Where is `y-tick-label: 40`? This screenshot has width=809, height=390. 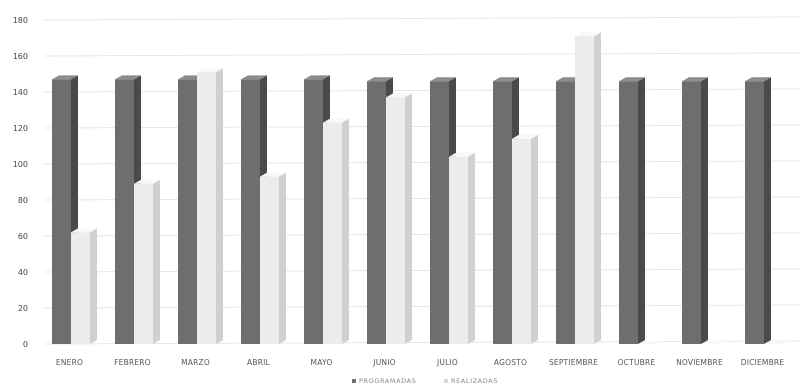
y-tick-label: 40 is located at coordinates (23, 272).